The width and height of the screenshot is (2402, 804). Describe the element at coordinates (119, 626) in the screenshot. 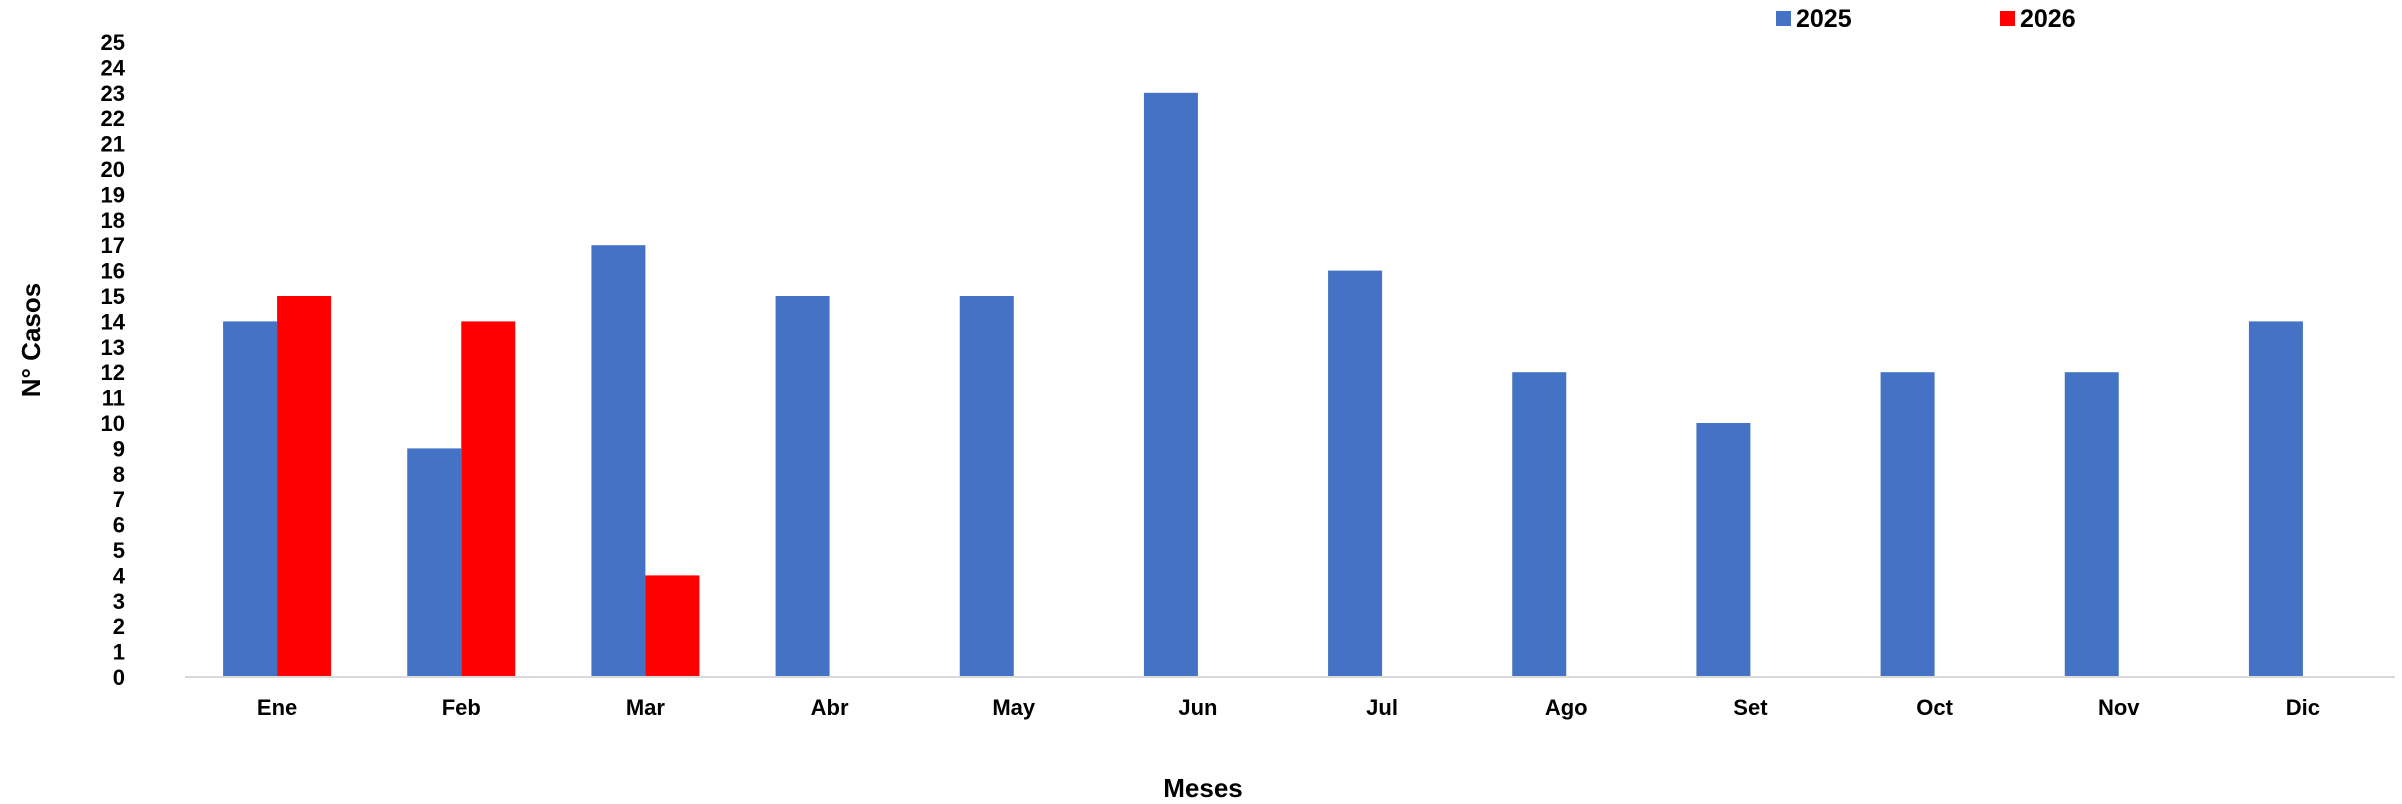

I see `y-tick-label: 2` at that location.